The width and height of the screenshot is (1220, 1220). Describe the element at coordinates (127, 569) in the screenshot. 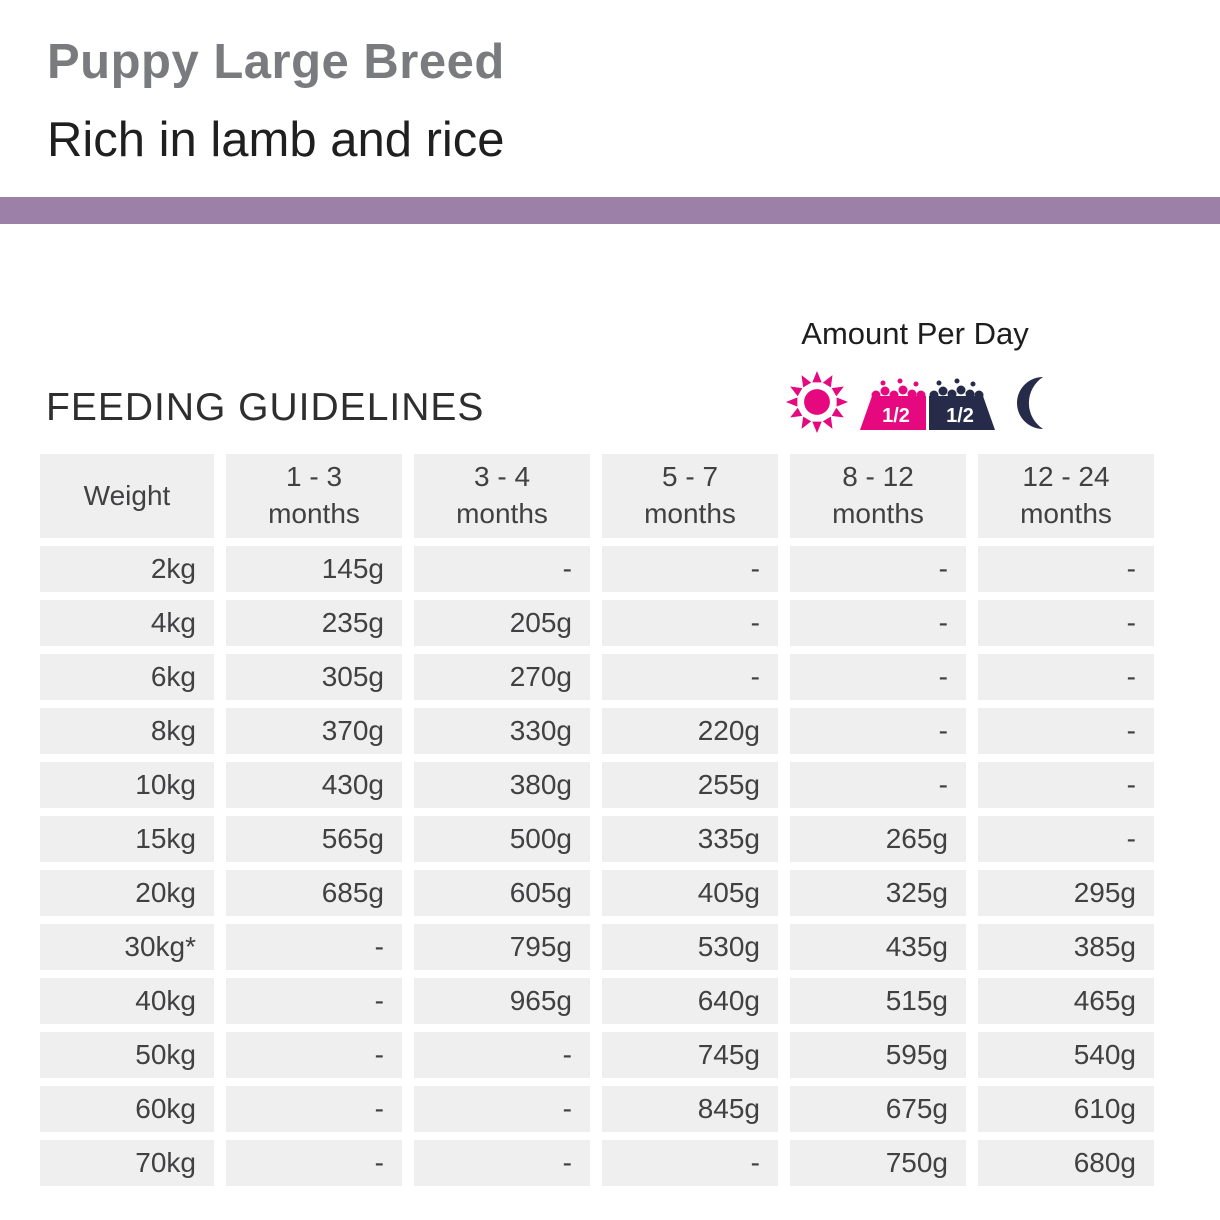

I see `weight-cell: 2kg` at that location.